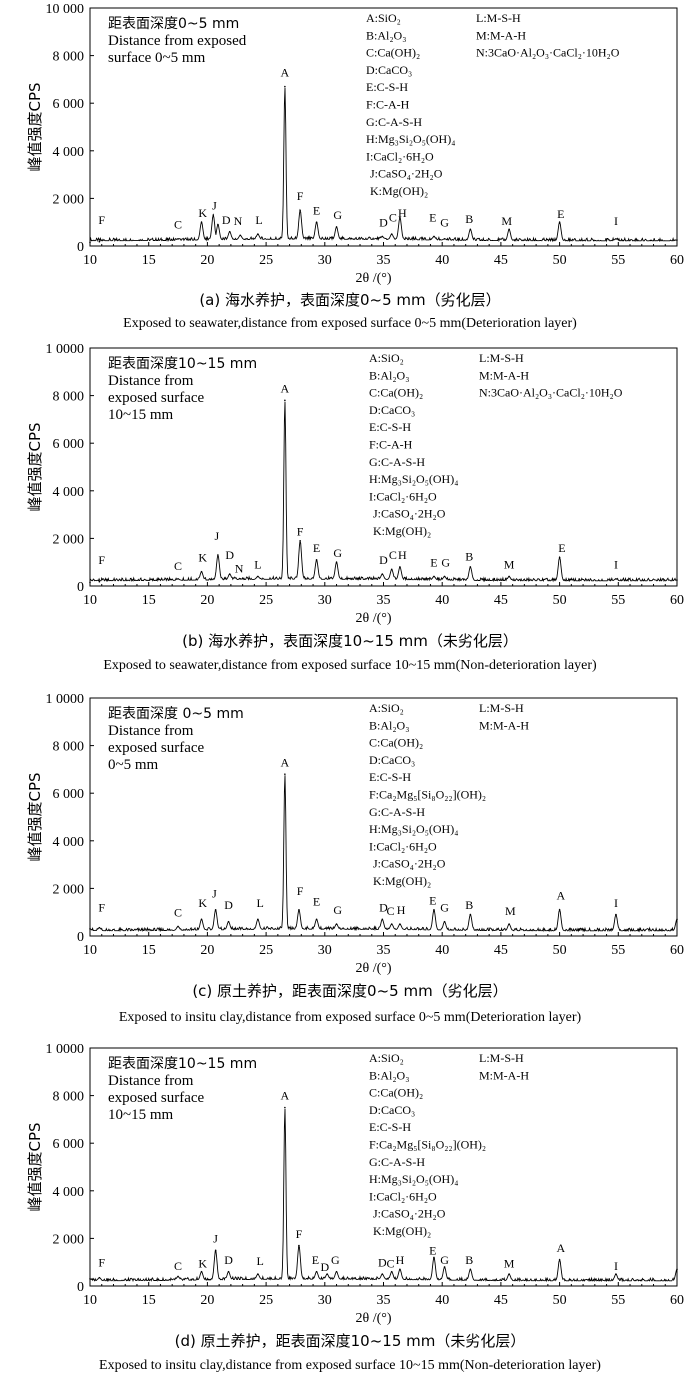  What do you see at coordinates (469, 219) in the screenshot?
I see `peak-label: B` at bounding box center [469, 219].